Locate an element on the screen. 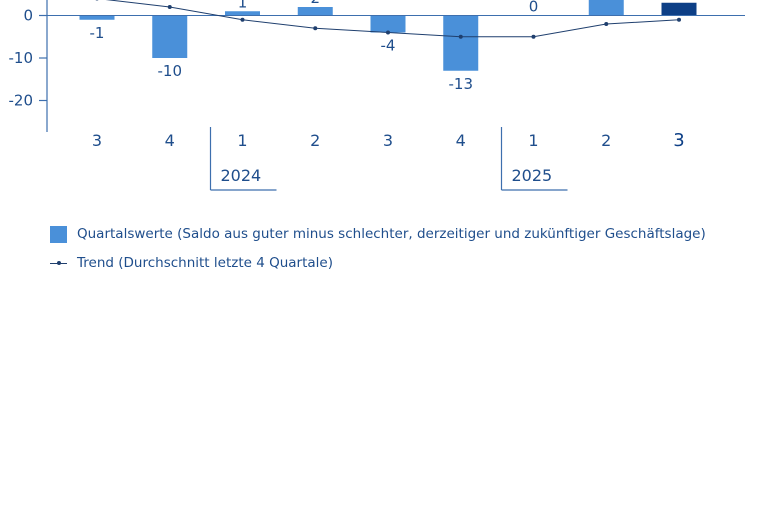  bar-data-label: 0 is located at coordinates (534, 8).